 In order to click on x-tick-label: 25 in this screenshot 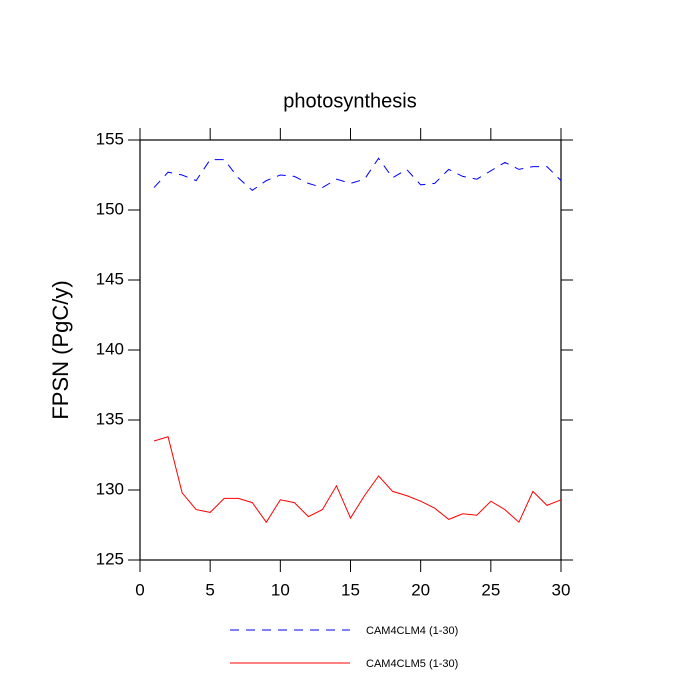, I will do `click(490, 589)`.